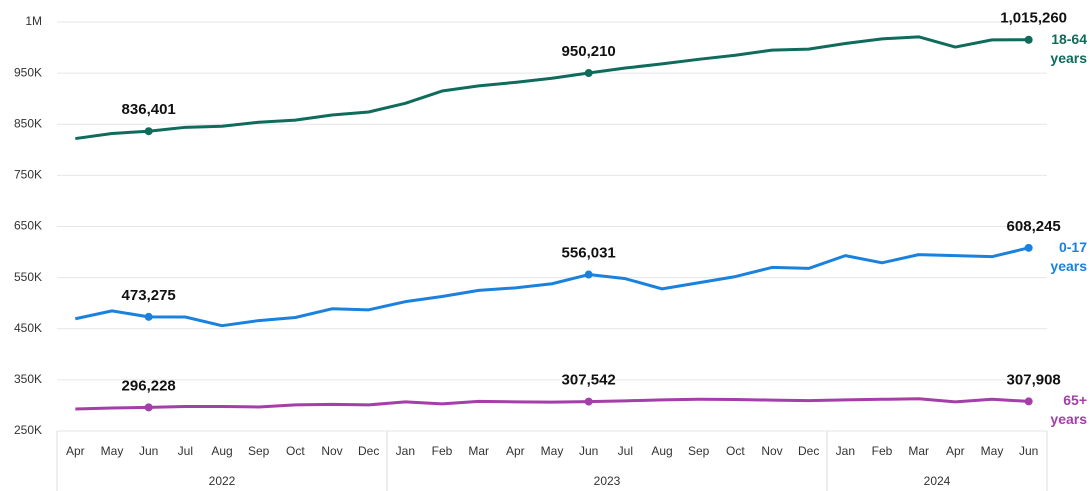  What do you see at coordinates (1034, 226) in the screenshot?
I see `data-label: 608,245` at bounding box center [1034, 226].